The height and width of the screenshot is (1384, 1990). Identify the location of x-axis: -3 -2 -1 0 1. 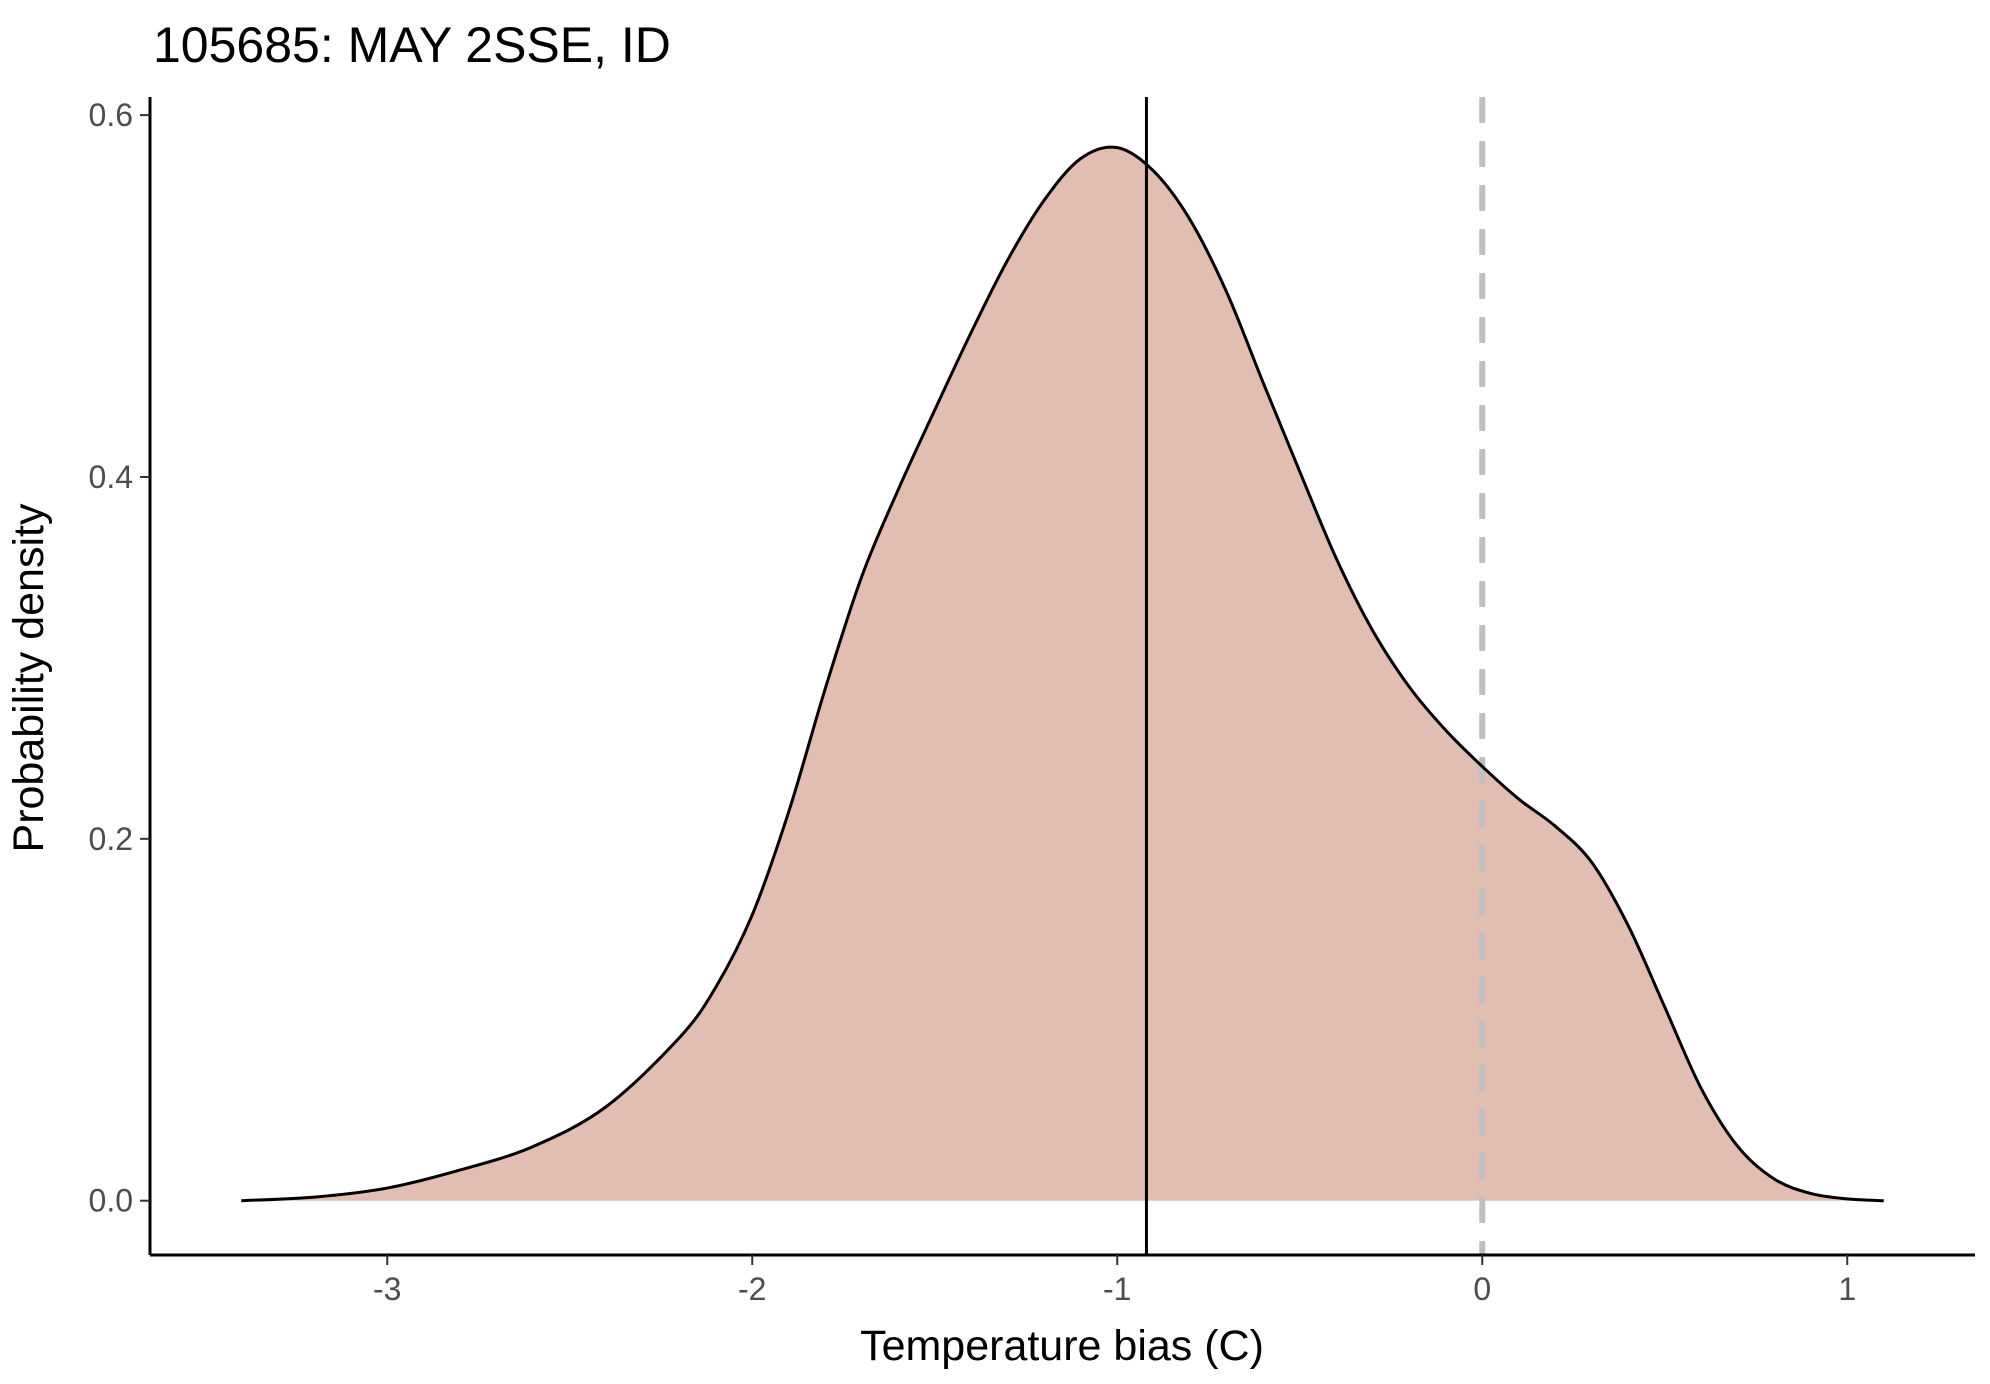
(1062, 1280).